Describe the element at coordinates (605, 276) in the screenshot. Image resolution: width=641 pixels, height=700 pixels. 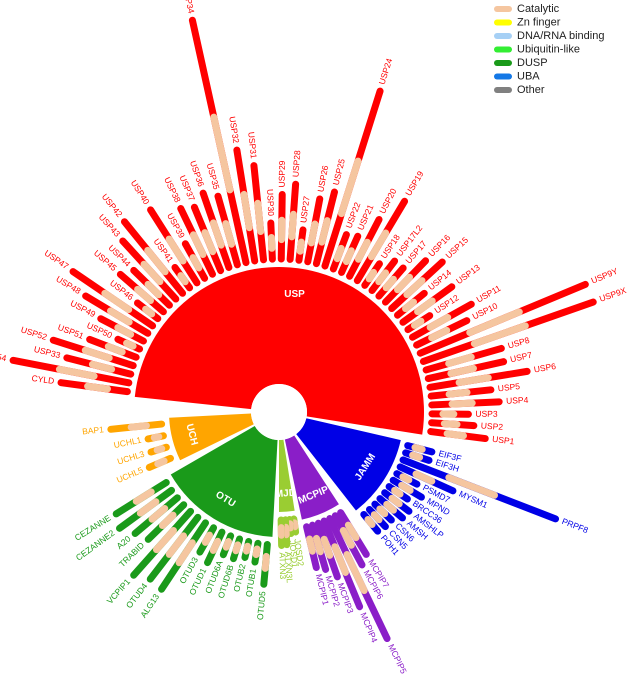
I see `protein-label: USP9Y` at that location.